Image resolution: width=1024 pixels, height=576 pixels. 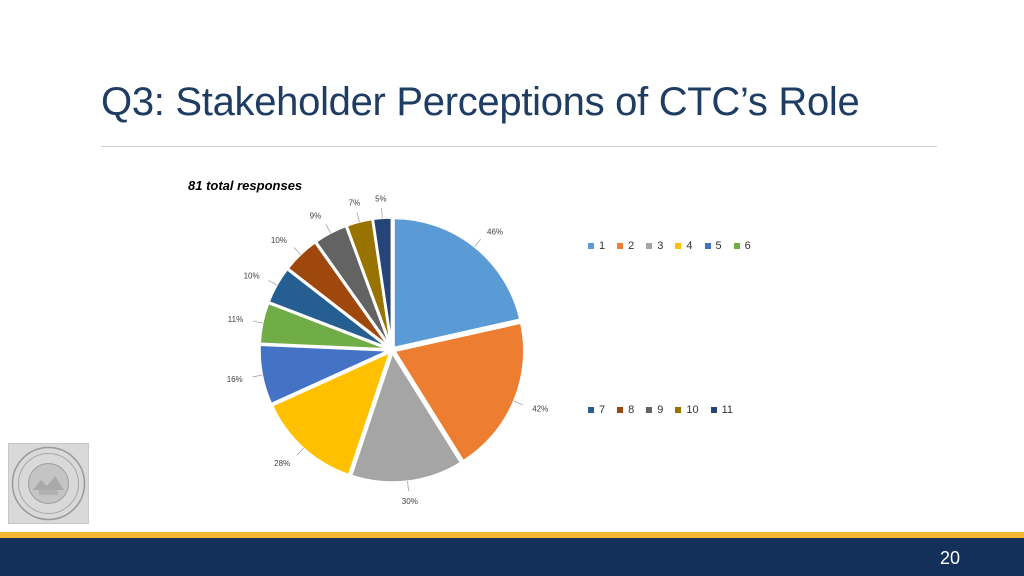 I want to click on legend-item-9: 9, so click(x=654, y=410).